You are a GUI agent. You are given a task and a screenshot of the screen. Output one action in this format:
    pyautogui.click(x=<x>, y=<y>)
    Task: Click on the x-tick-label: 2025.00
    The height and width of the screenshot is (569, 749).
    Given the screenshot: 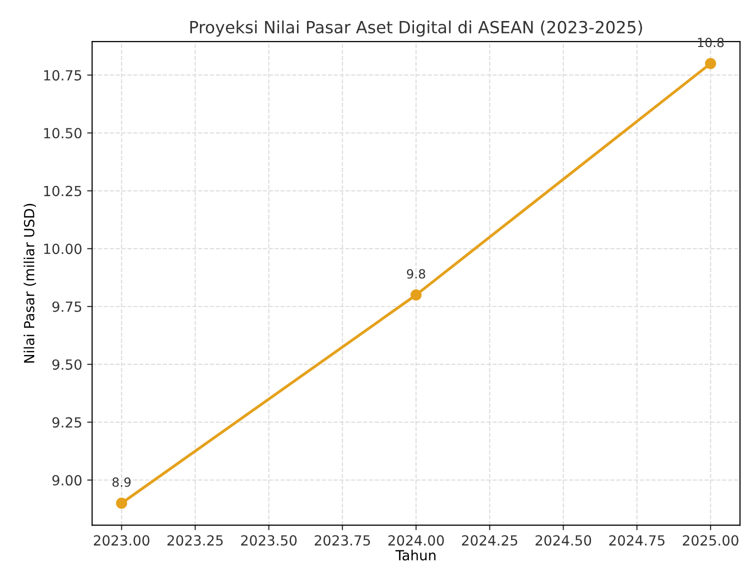 What is the action you would take?
    pyautogui.click(x=710, y=540)
    